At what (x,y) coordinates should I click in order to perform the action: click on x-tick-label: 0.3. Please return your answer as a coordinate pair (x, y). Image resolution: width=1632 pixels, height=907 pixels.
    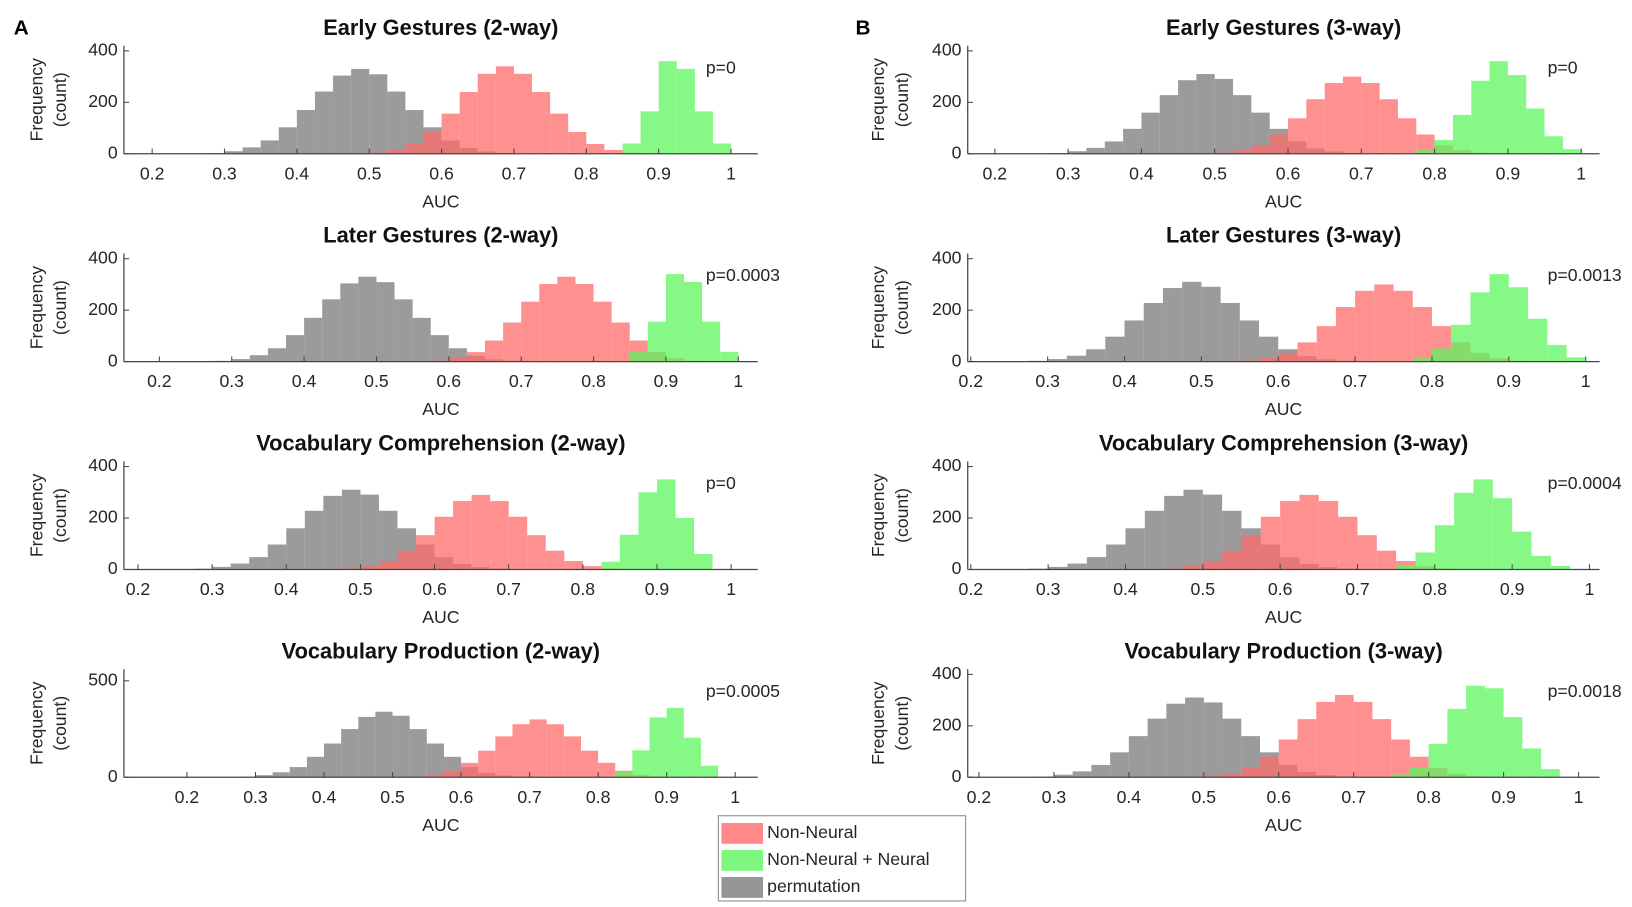
    Looking at the image, I should click on (1048, 589).